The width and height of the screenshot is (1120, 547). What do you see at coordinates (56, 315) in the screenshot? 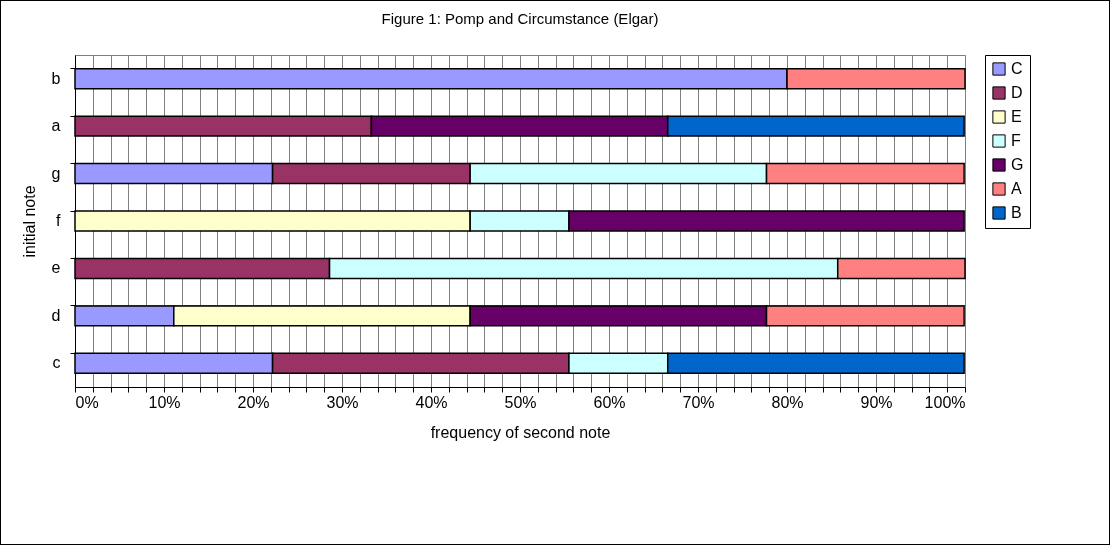
I see `y-tick-label: d` at bounding box center [56, 315].